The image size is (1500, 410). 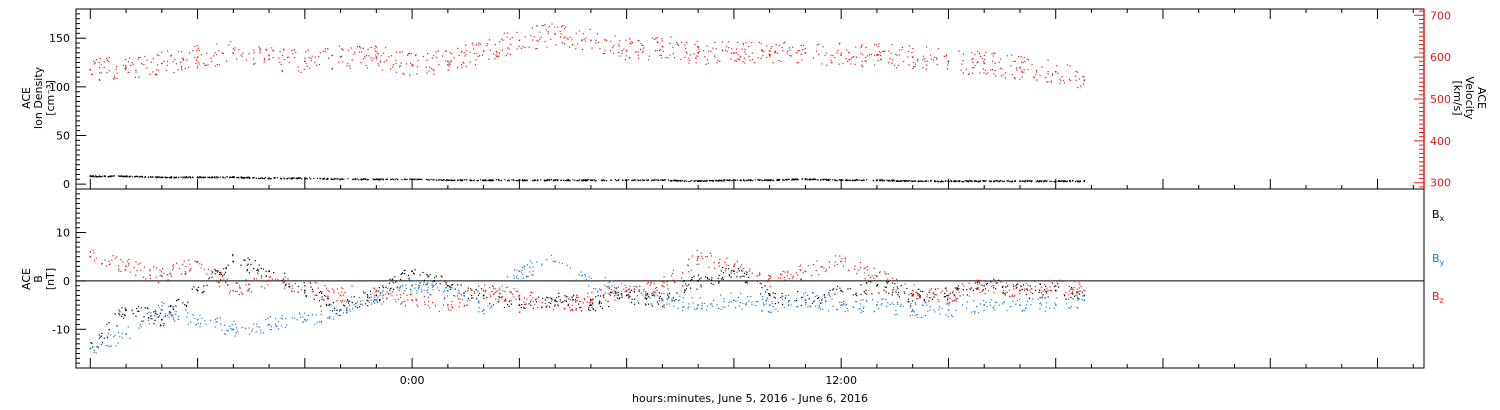 I want to click on bottom-left-ylabel: ACE B [nT], so click(x=38, y=279).